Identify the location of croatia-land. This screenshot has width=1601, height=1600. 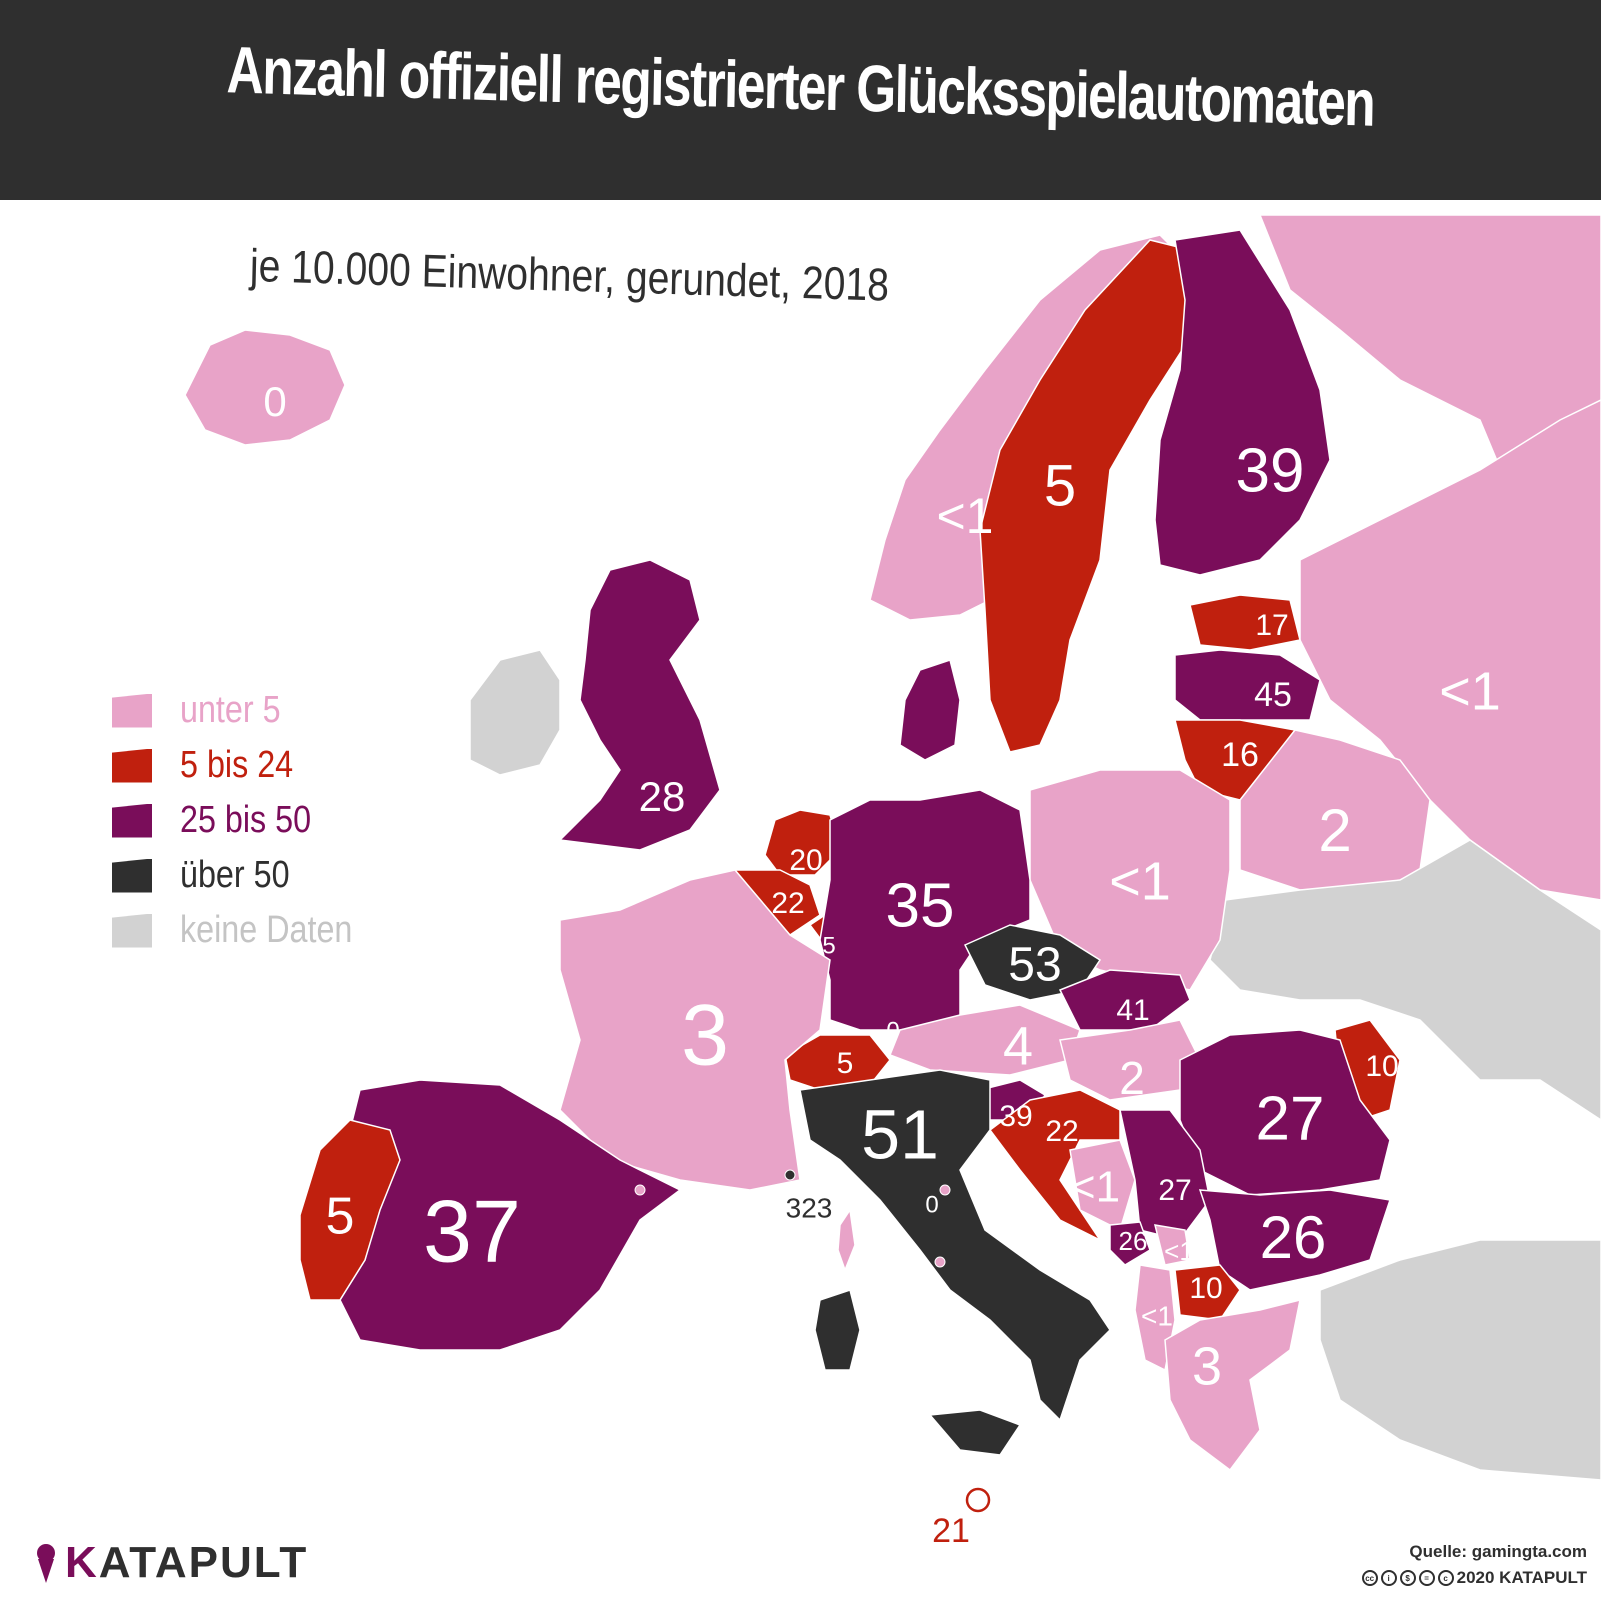
(1054, 1165).